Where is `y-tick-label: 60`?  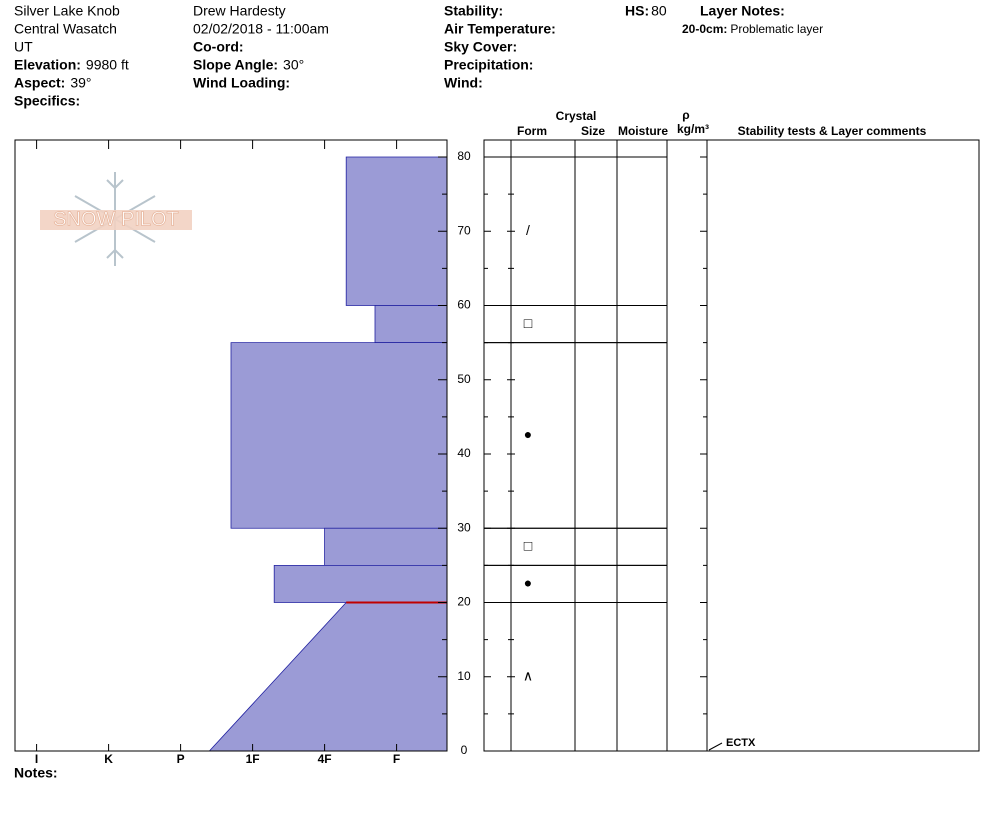
y-tick-label: 60 is located at coordinates (464, 305).